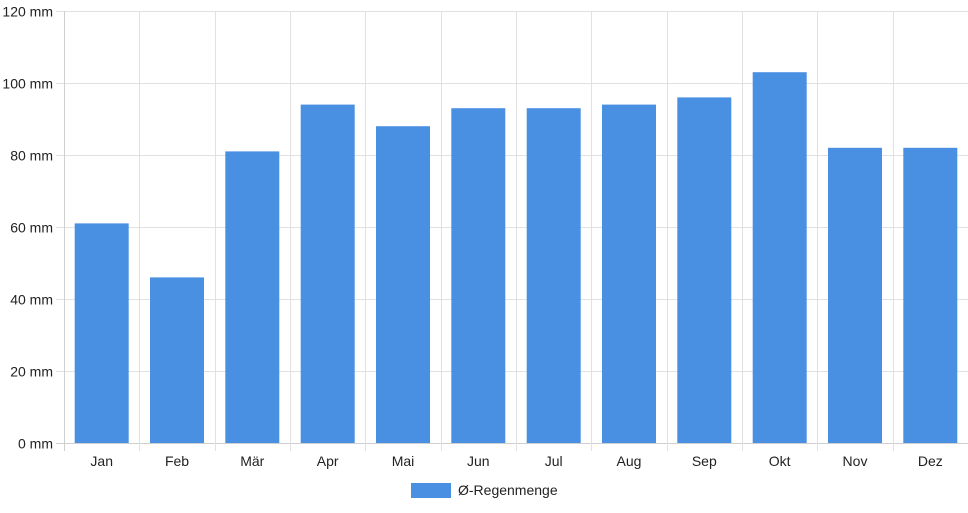 The width and height of the screenshot is (968, 513). I want to click on bar-jan, so click(101, 333).